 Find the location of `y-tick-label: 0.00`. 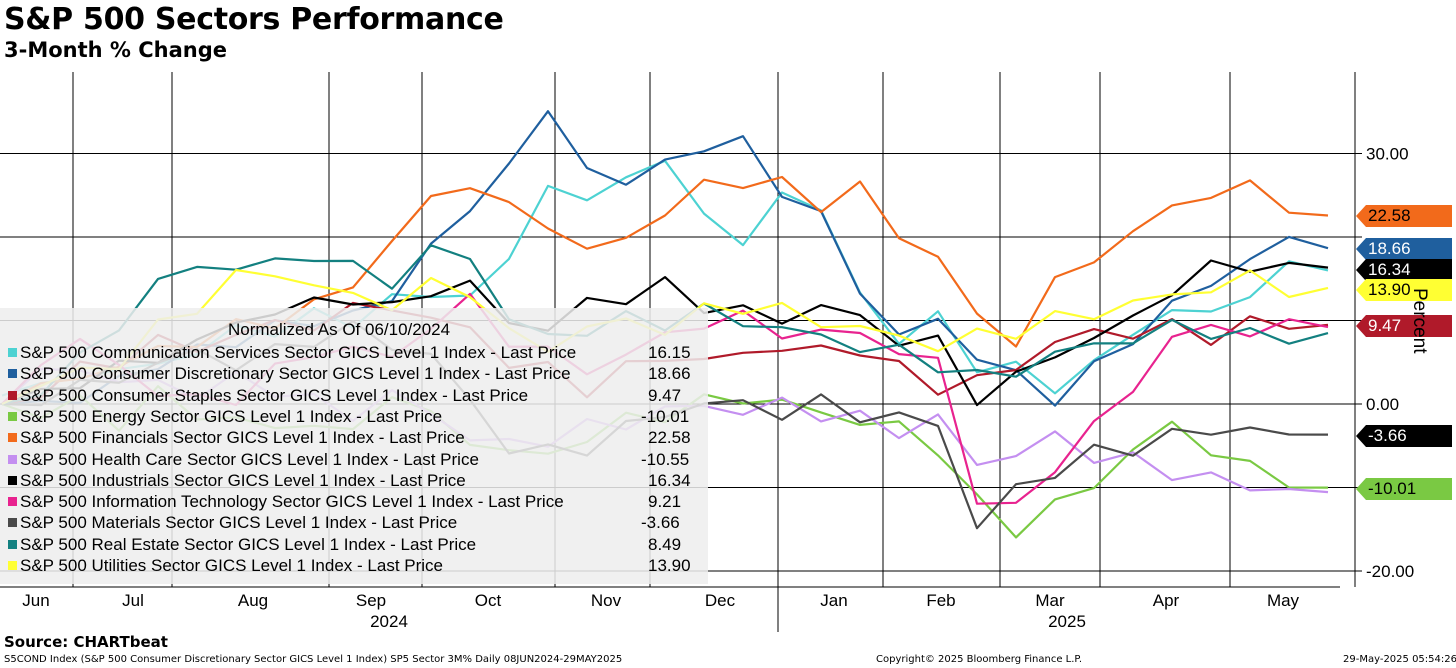

y-tick-label: 0.00 is located at coordinates (1382, 404).